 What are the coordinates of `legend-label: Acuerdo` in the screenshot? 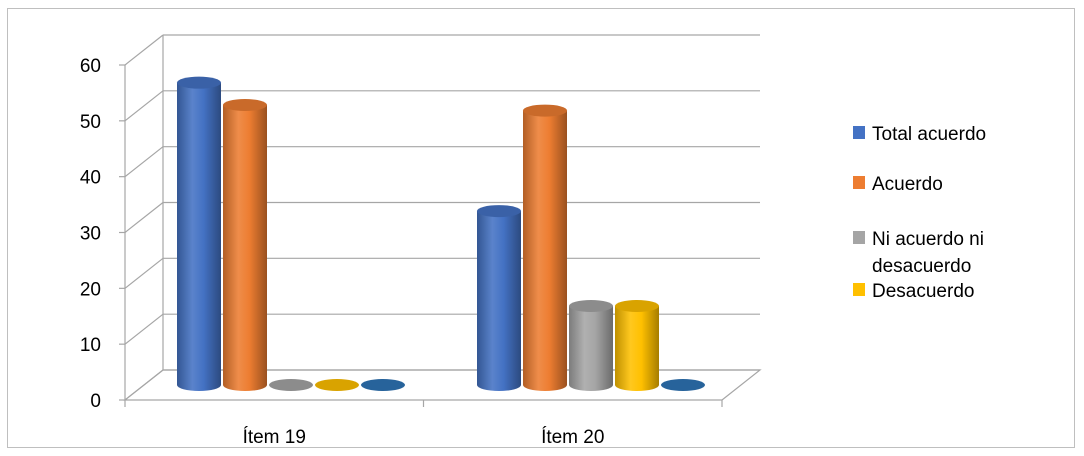 It's located at (907, 184).